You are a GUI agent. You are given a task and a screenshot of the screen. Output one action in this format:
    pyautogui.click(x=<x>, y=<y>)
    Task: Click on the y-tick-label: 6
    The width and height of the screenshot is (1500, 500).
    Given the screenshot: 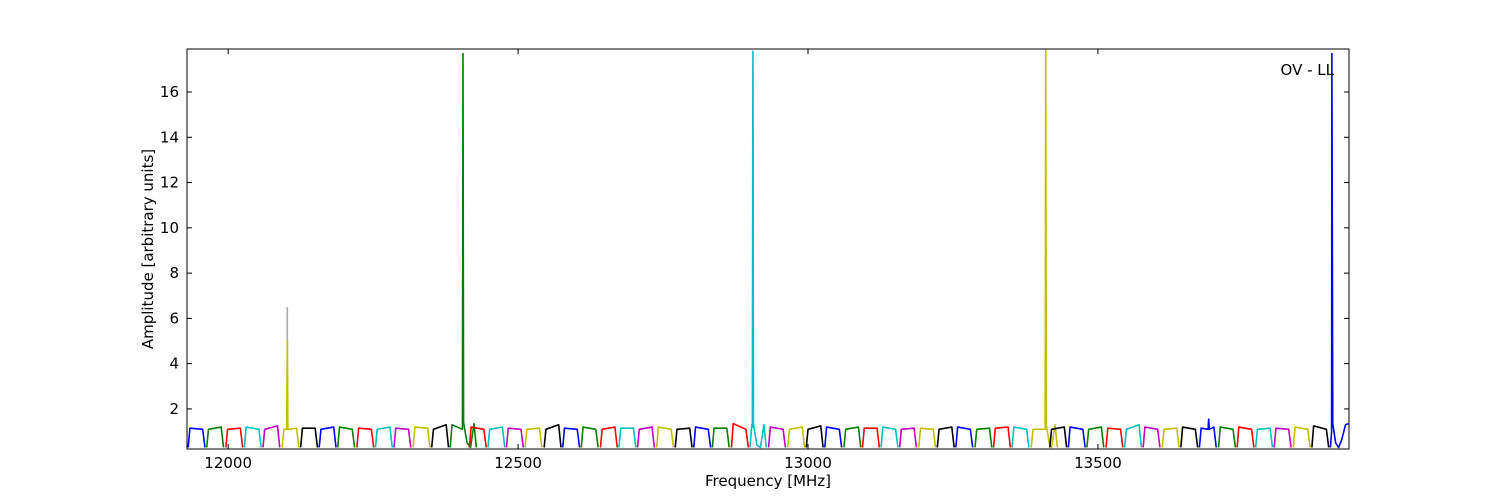 What is the action you would take?
    pyautogui.click(x=174, y=318)
    